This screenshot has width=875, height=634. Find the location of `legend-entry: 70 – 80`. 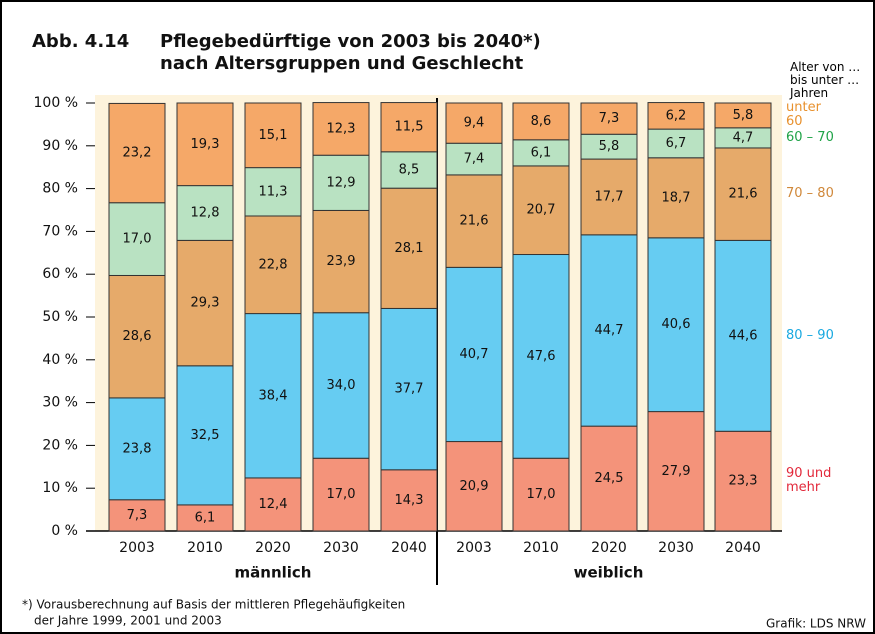

legend-entry: 70 – 80 is located at coordinates (810, 194).